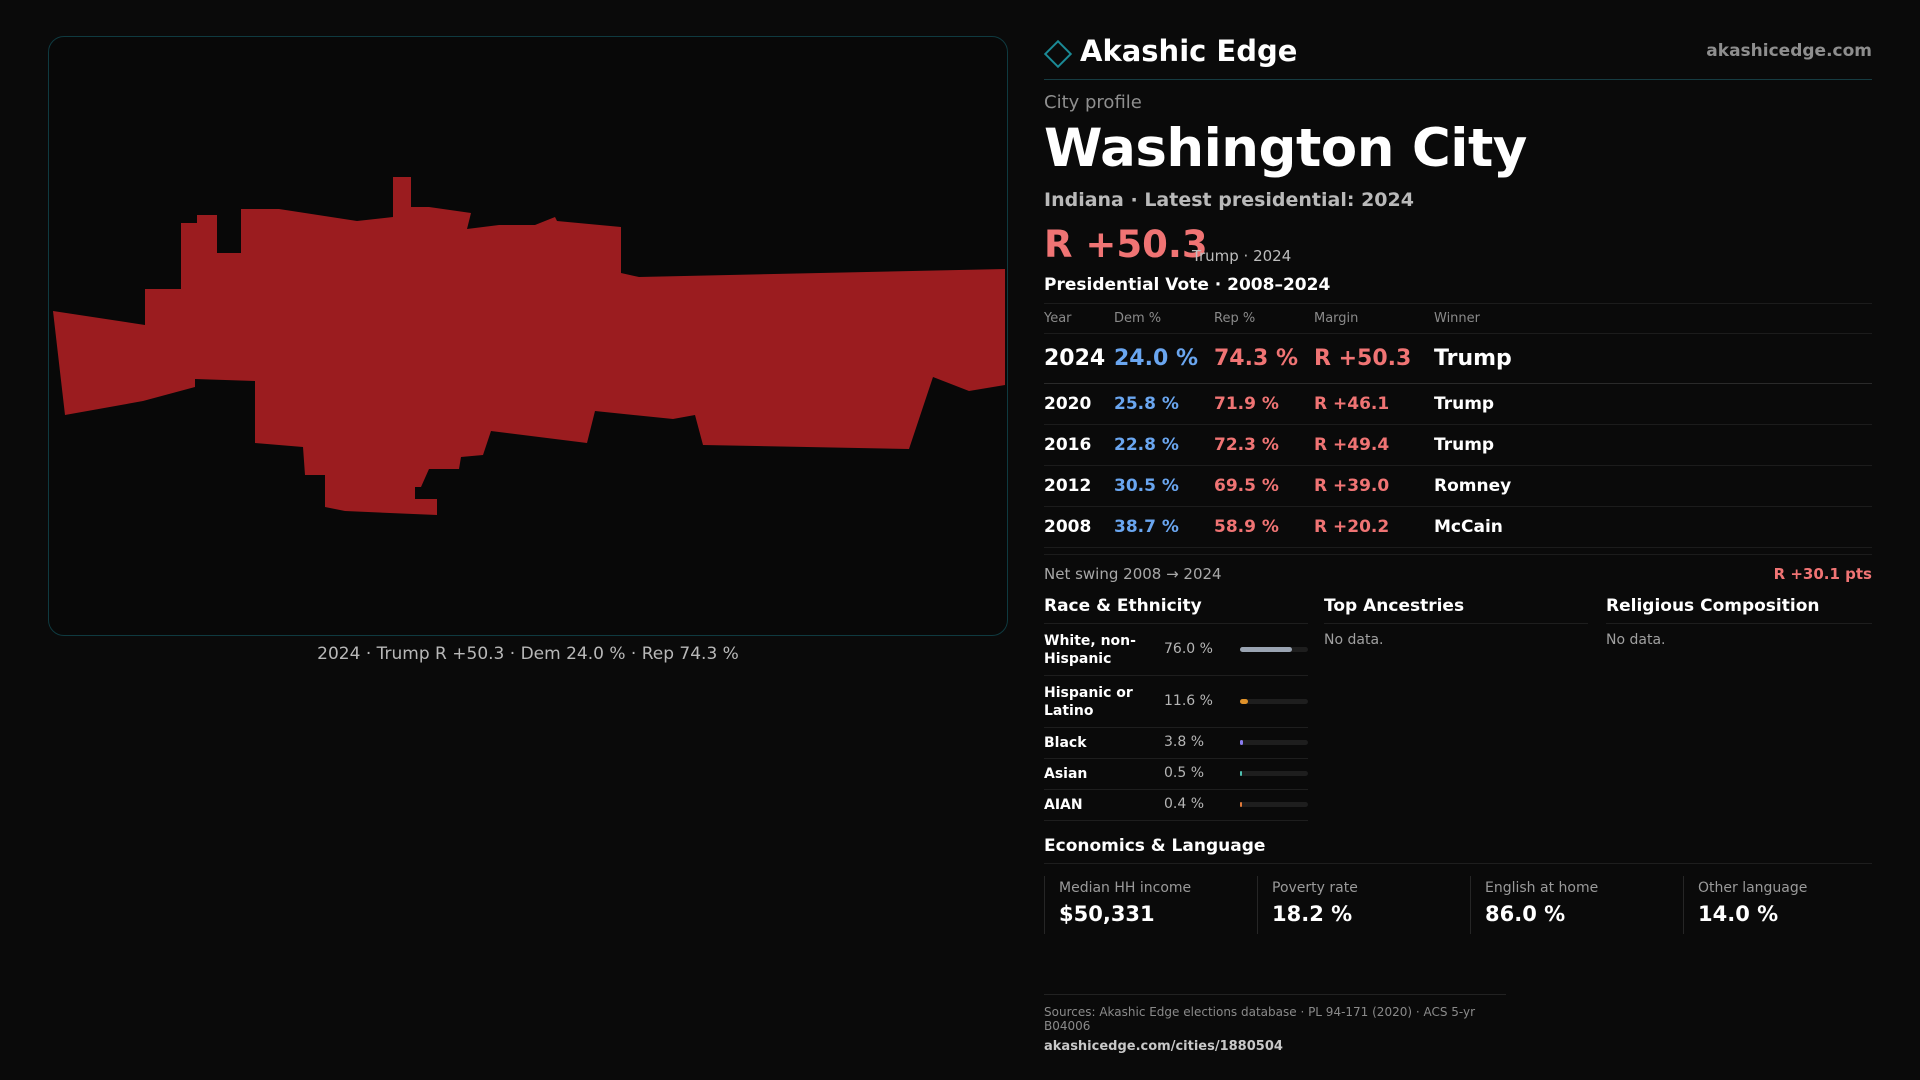 The height and width of the screenshot is (1080, 1920). What do you see at coordinates (1653, 486) in the screenshot?
I see `cell-winner: Romney` at bounding box center [1653, 486].